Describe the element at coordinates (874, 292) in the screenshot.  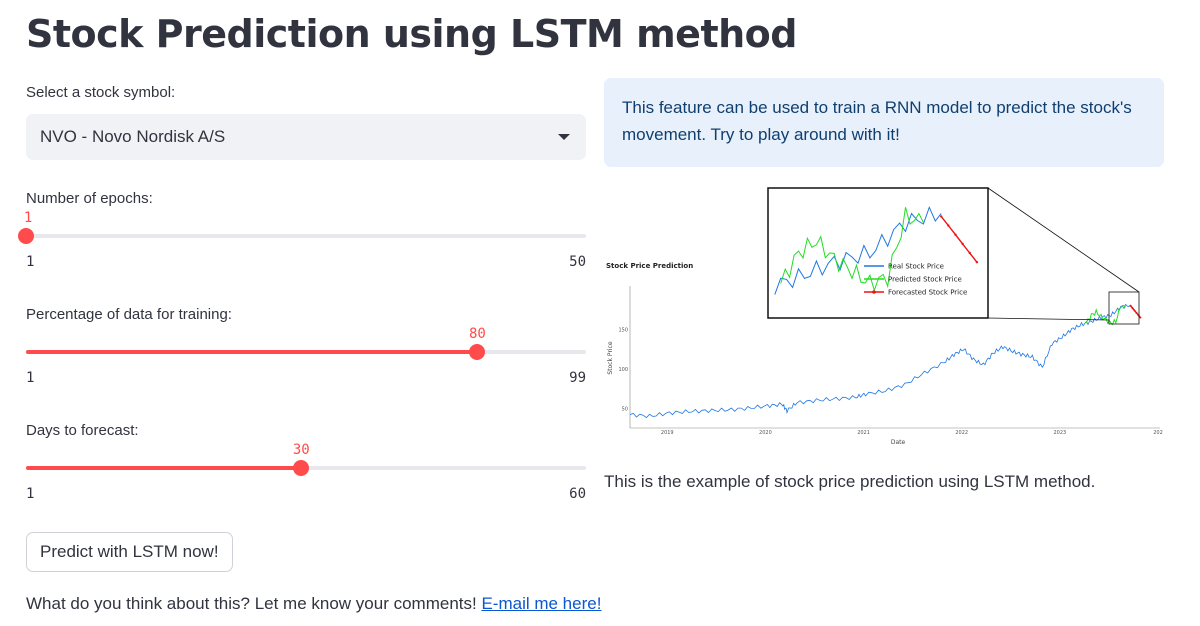
I see `legend-marker` at that location.